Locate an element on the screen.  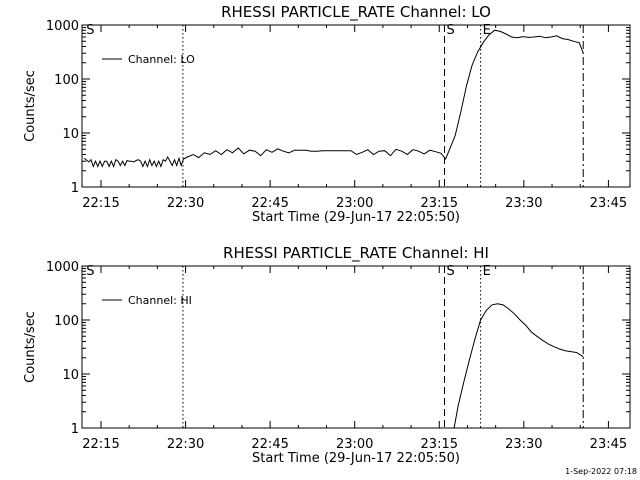
series-line is located at coordinates (518, 366).